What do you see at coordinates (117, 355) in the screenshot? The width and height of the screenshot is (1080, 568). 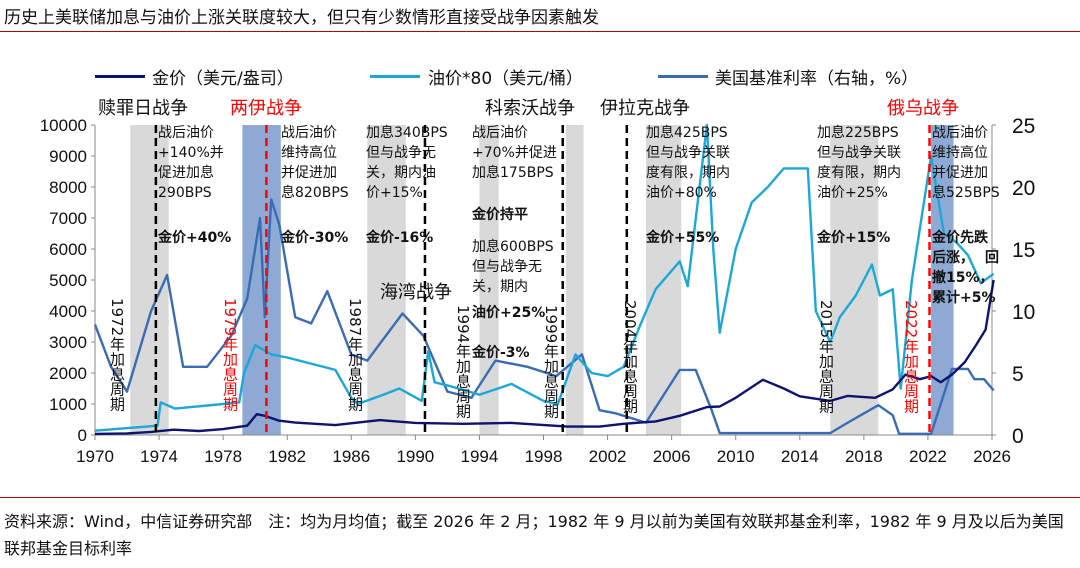 I see `cycle-label-1972: 1972年加息周期` at bounding box center [117, 355].